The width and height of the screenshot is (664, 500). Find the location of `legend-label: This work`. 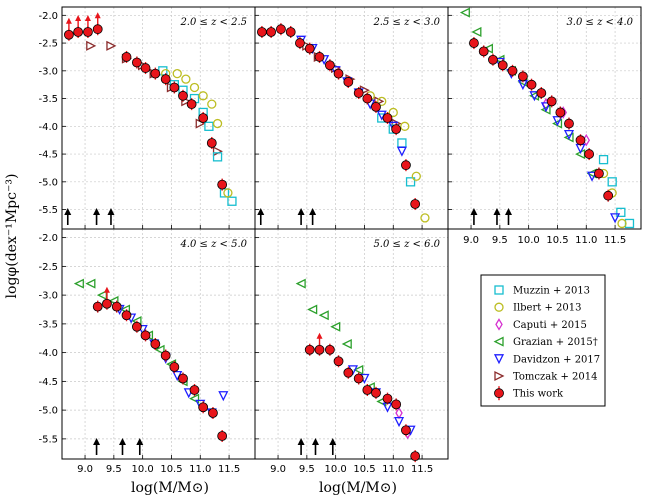

legend-label: This work is located at coordinates (538, 394).